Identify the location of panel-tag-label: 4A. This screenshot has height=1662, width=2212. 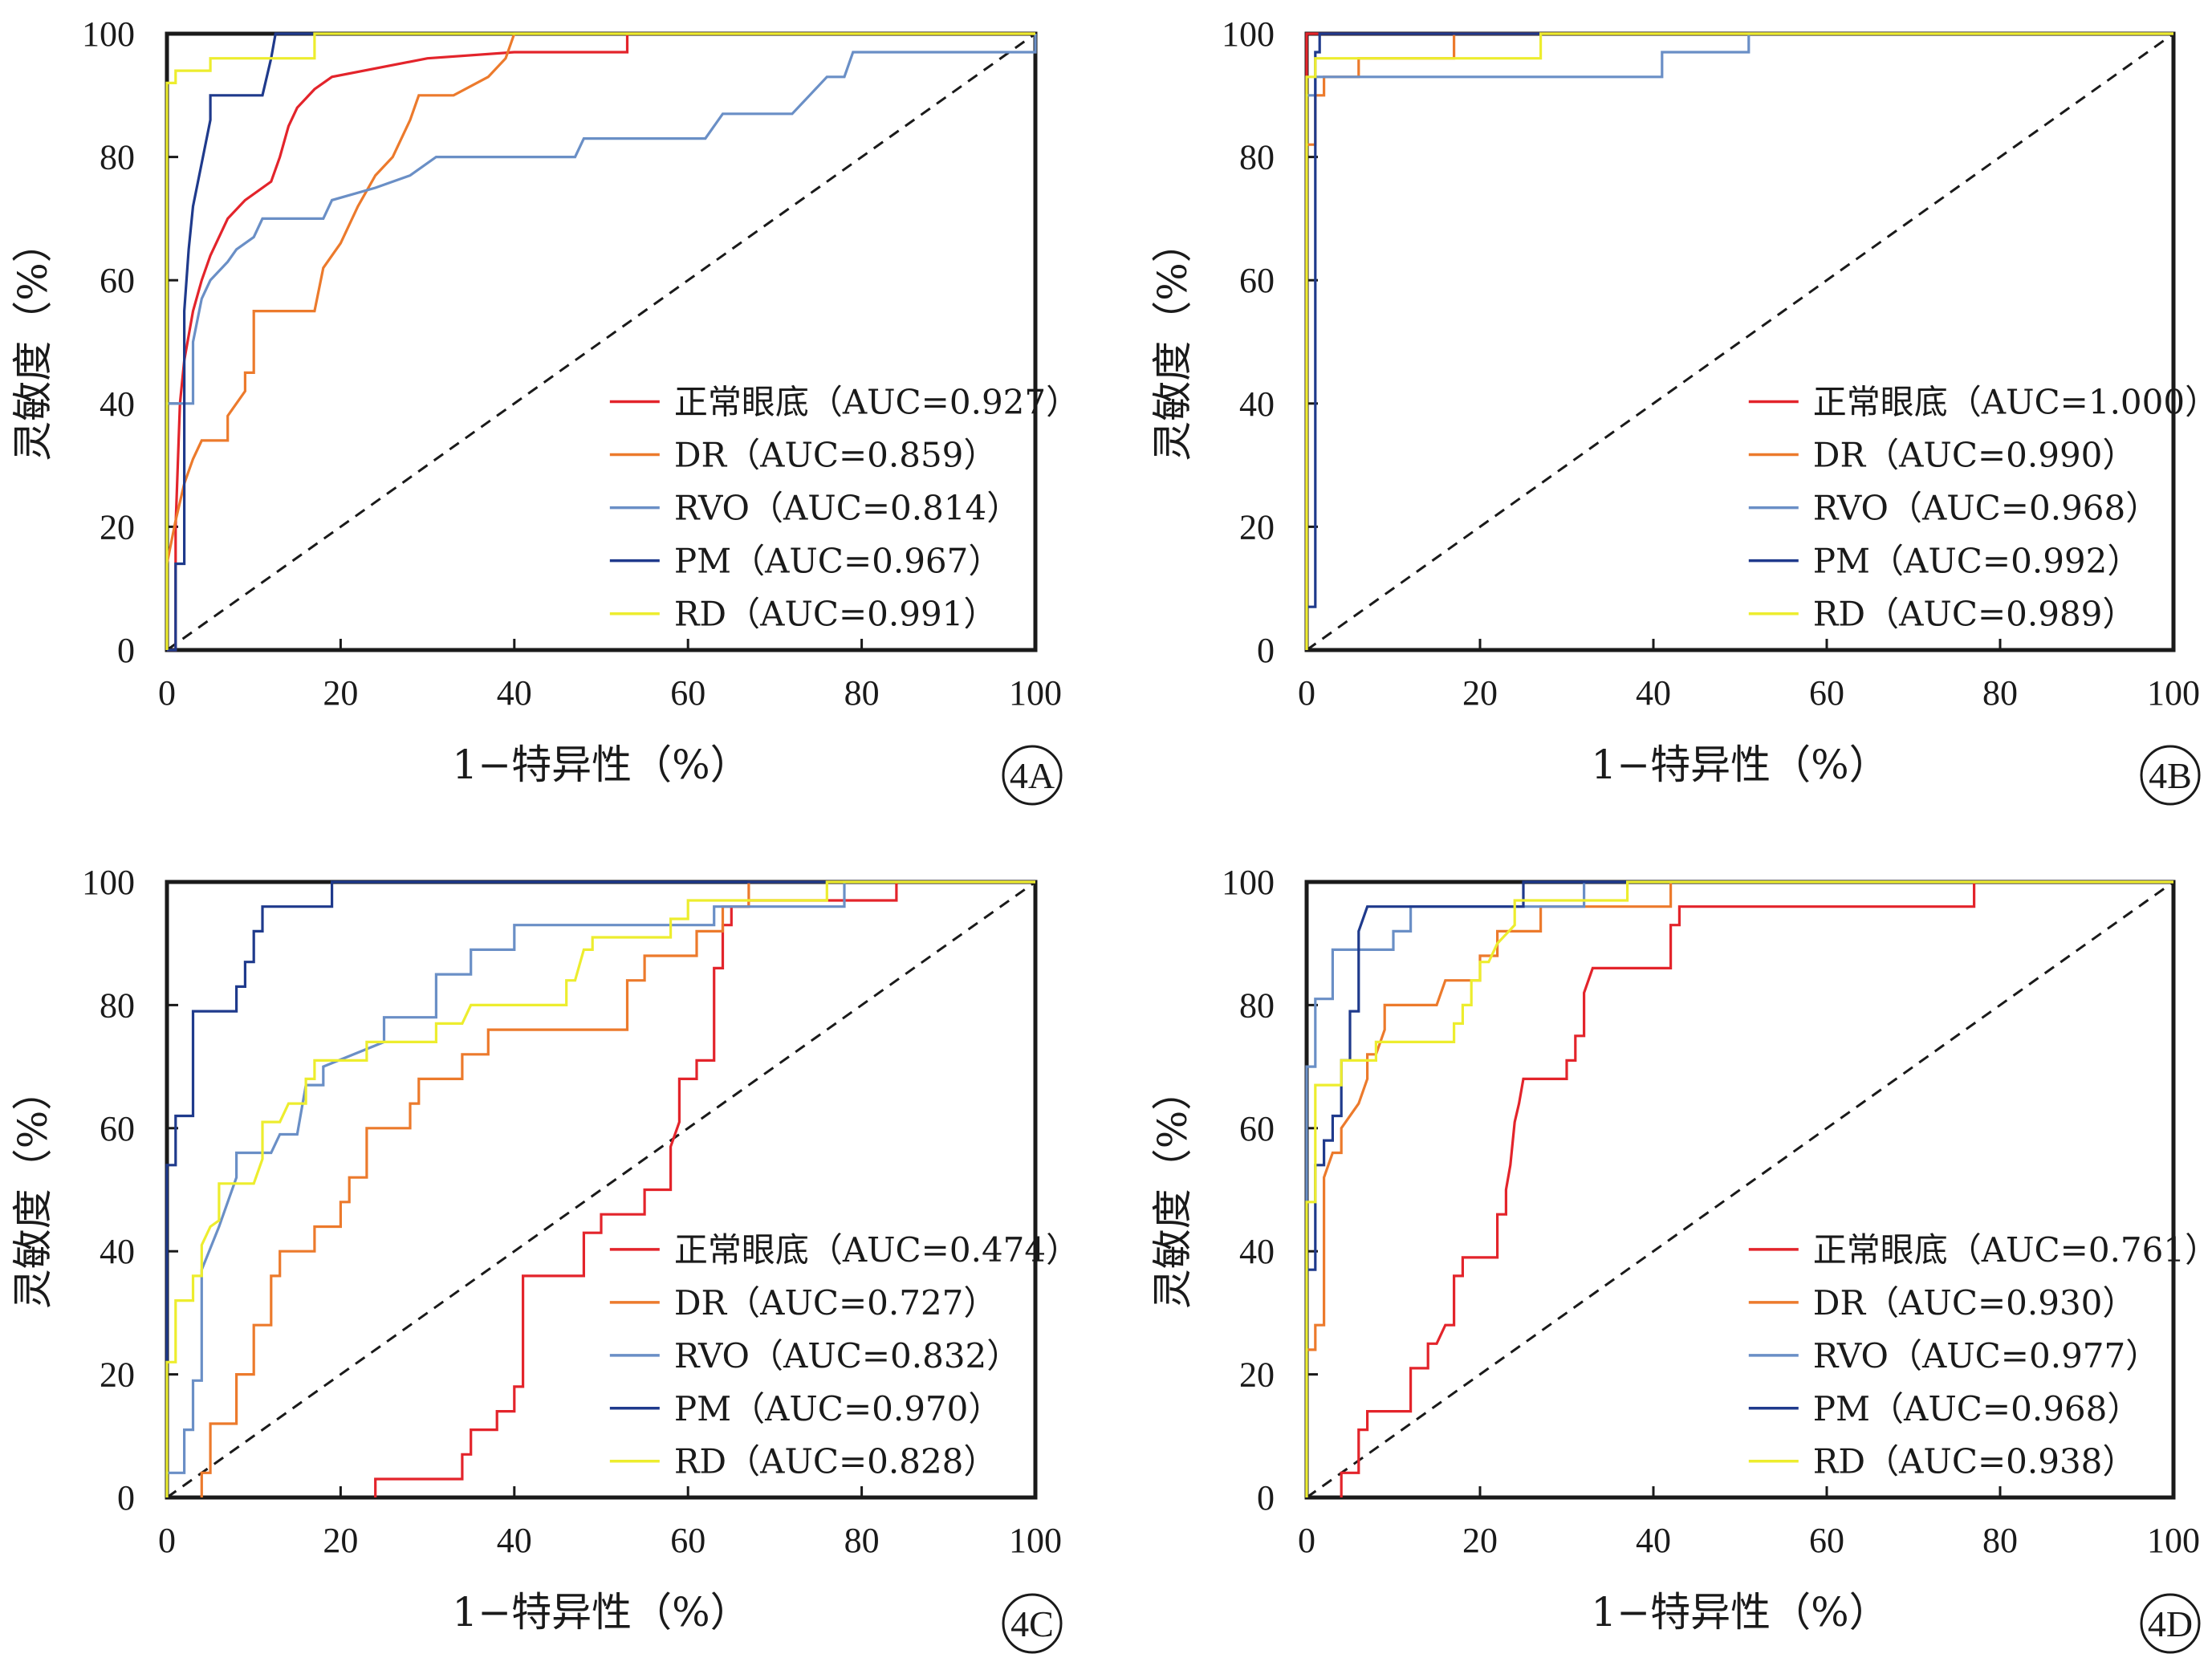
(1033, 776).